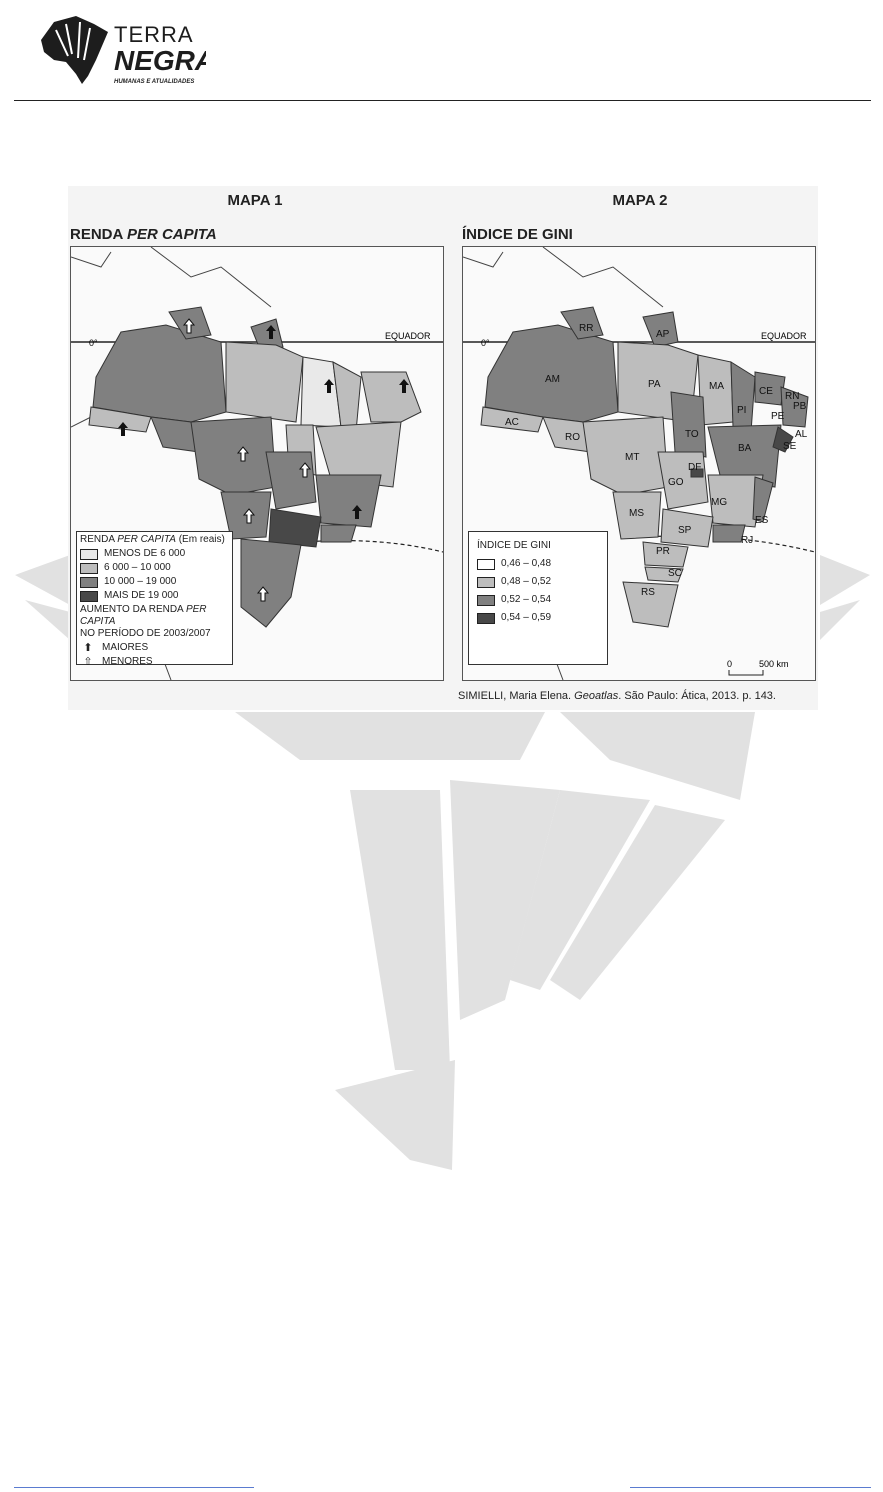 The width and height of the screenshot is (883, 1492). Describe the element at coordinates (98, 234) in the screenshot. I see `map1-subtitle-main: RENDA` at that location.